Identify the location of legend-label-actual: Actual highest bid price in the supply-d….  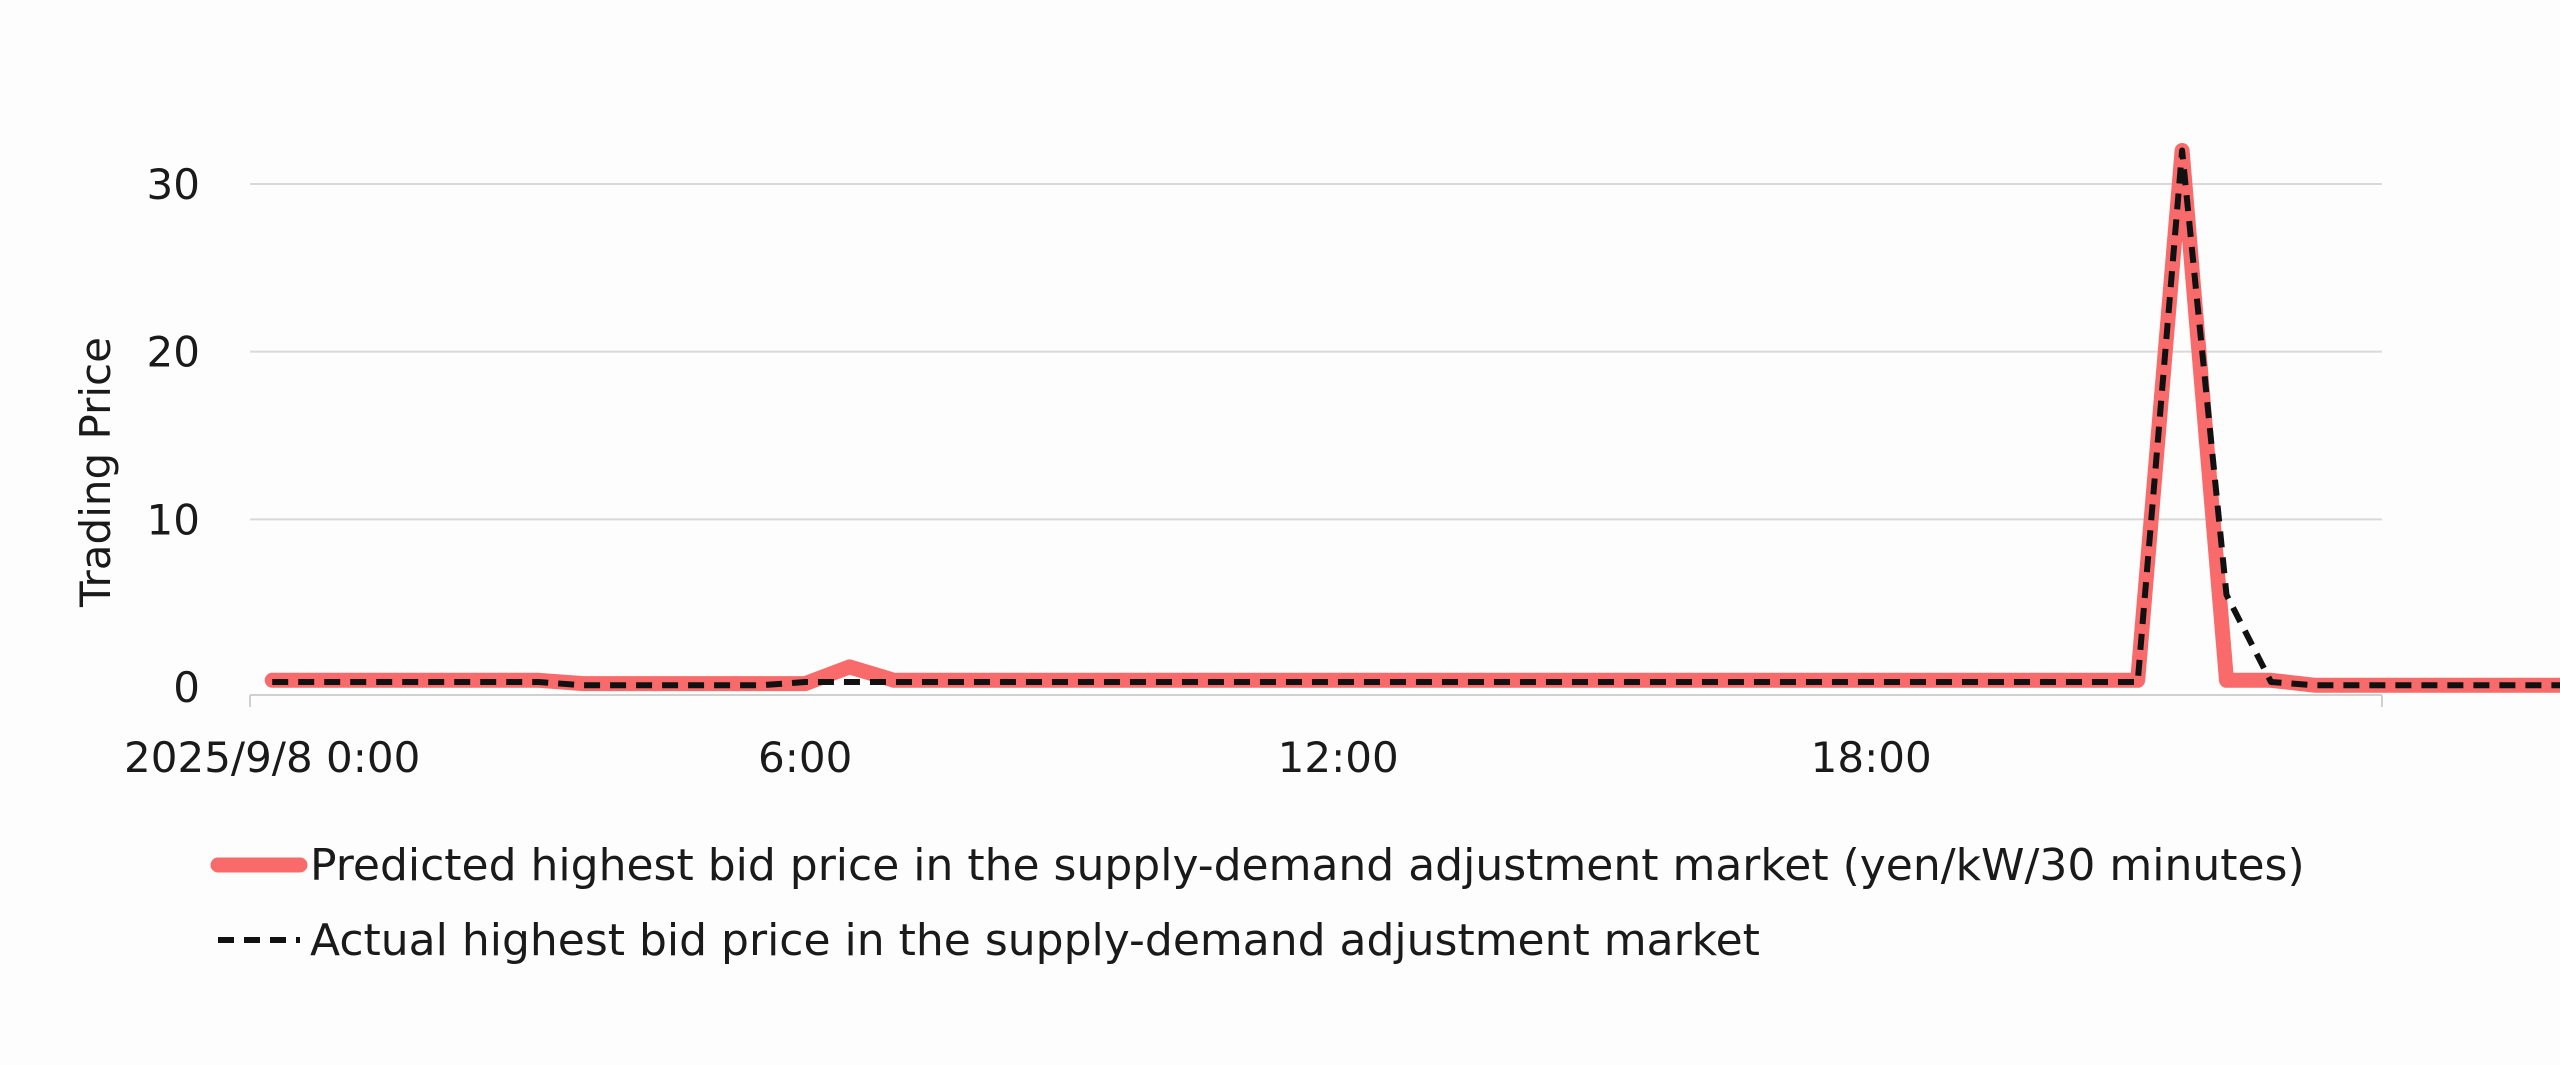
(1035, 940).